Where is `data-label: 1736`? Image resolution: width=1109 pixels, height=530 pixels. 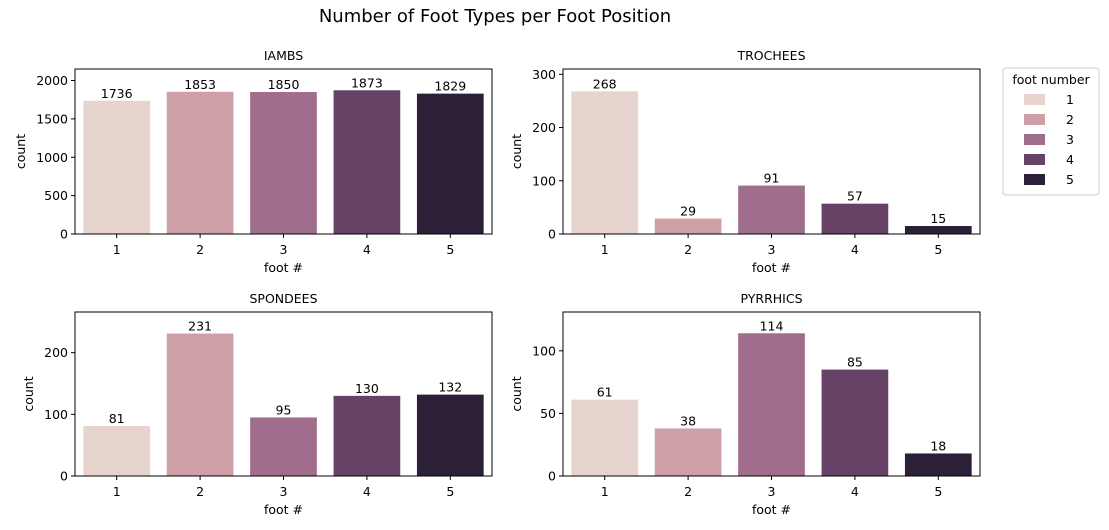 data-label: 1736 is located at coordinates (117, 93).